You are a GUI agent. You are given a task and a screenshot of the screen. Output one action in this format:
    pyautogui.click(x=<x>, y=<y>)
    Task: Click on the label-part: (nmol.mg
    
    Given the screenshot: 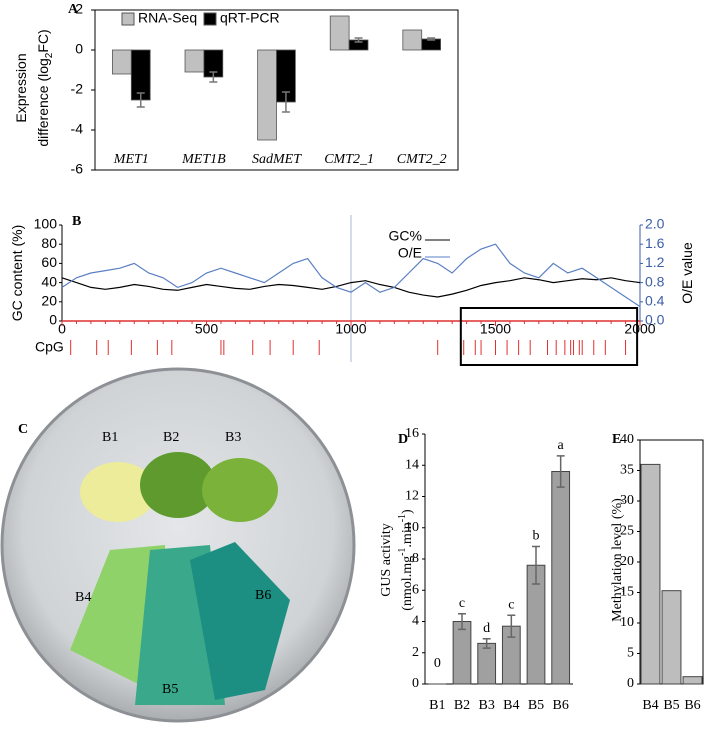 What is the action you would take?
    pyautogui.click(x=407, y=583)
    